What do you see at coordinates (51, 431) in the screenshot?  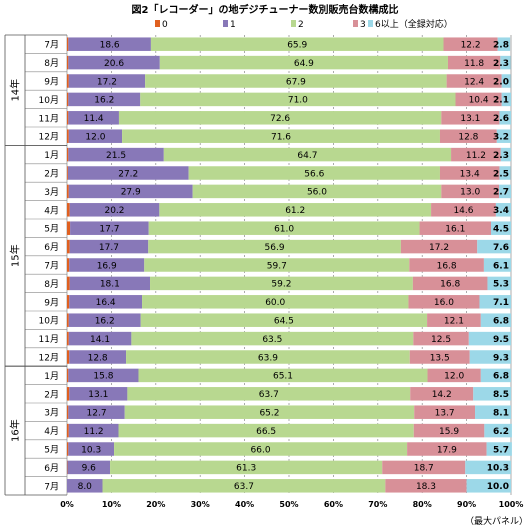 I see `row-label-21: 4月` at bounding box center [51, 431].